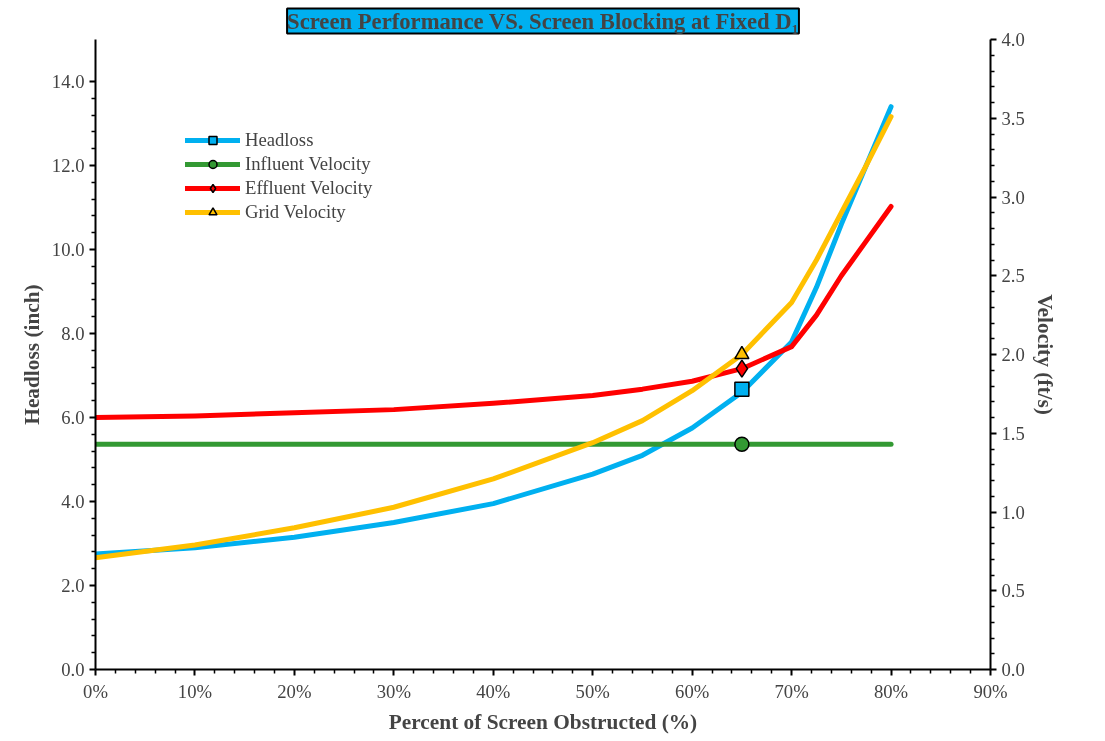 Image resolution: width=1105 pixels, height=741 pixels. Describe the element at coordinates (73, 669) in the screenshot. I see `y-tick-label: 0.0` at that location.